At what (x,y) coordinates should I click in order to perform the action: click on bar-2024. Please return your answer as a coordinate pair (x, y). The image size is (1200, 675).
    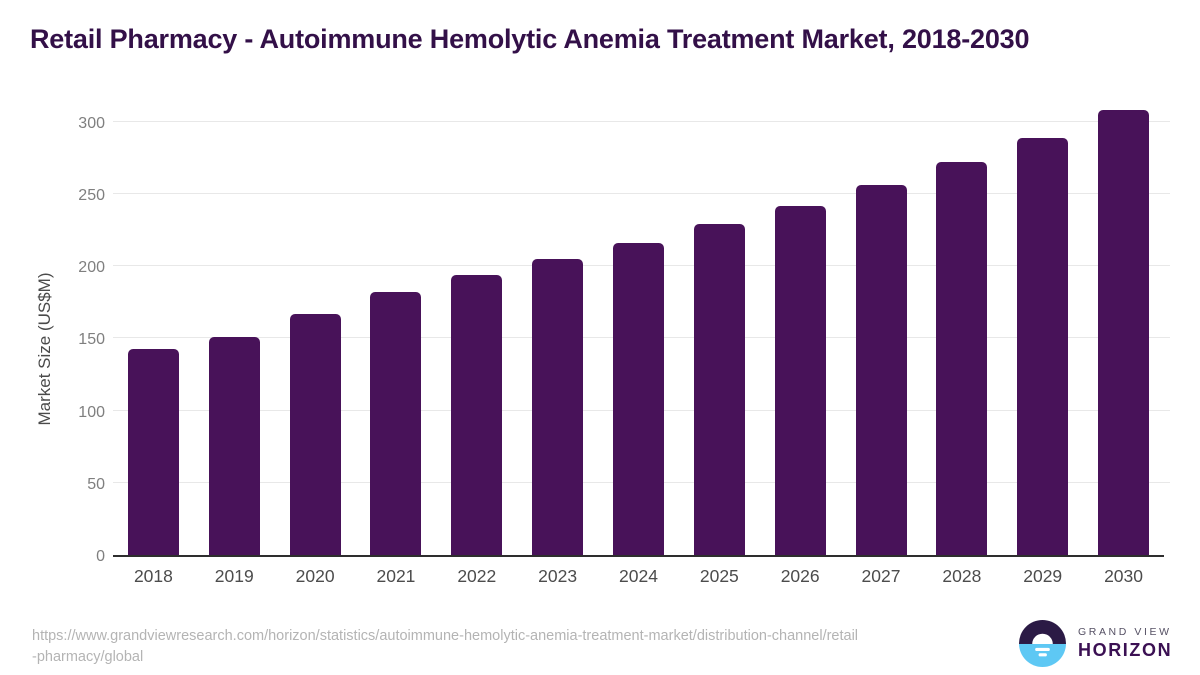
    Looking at the image, I should click on (638, 399).